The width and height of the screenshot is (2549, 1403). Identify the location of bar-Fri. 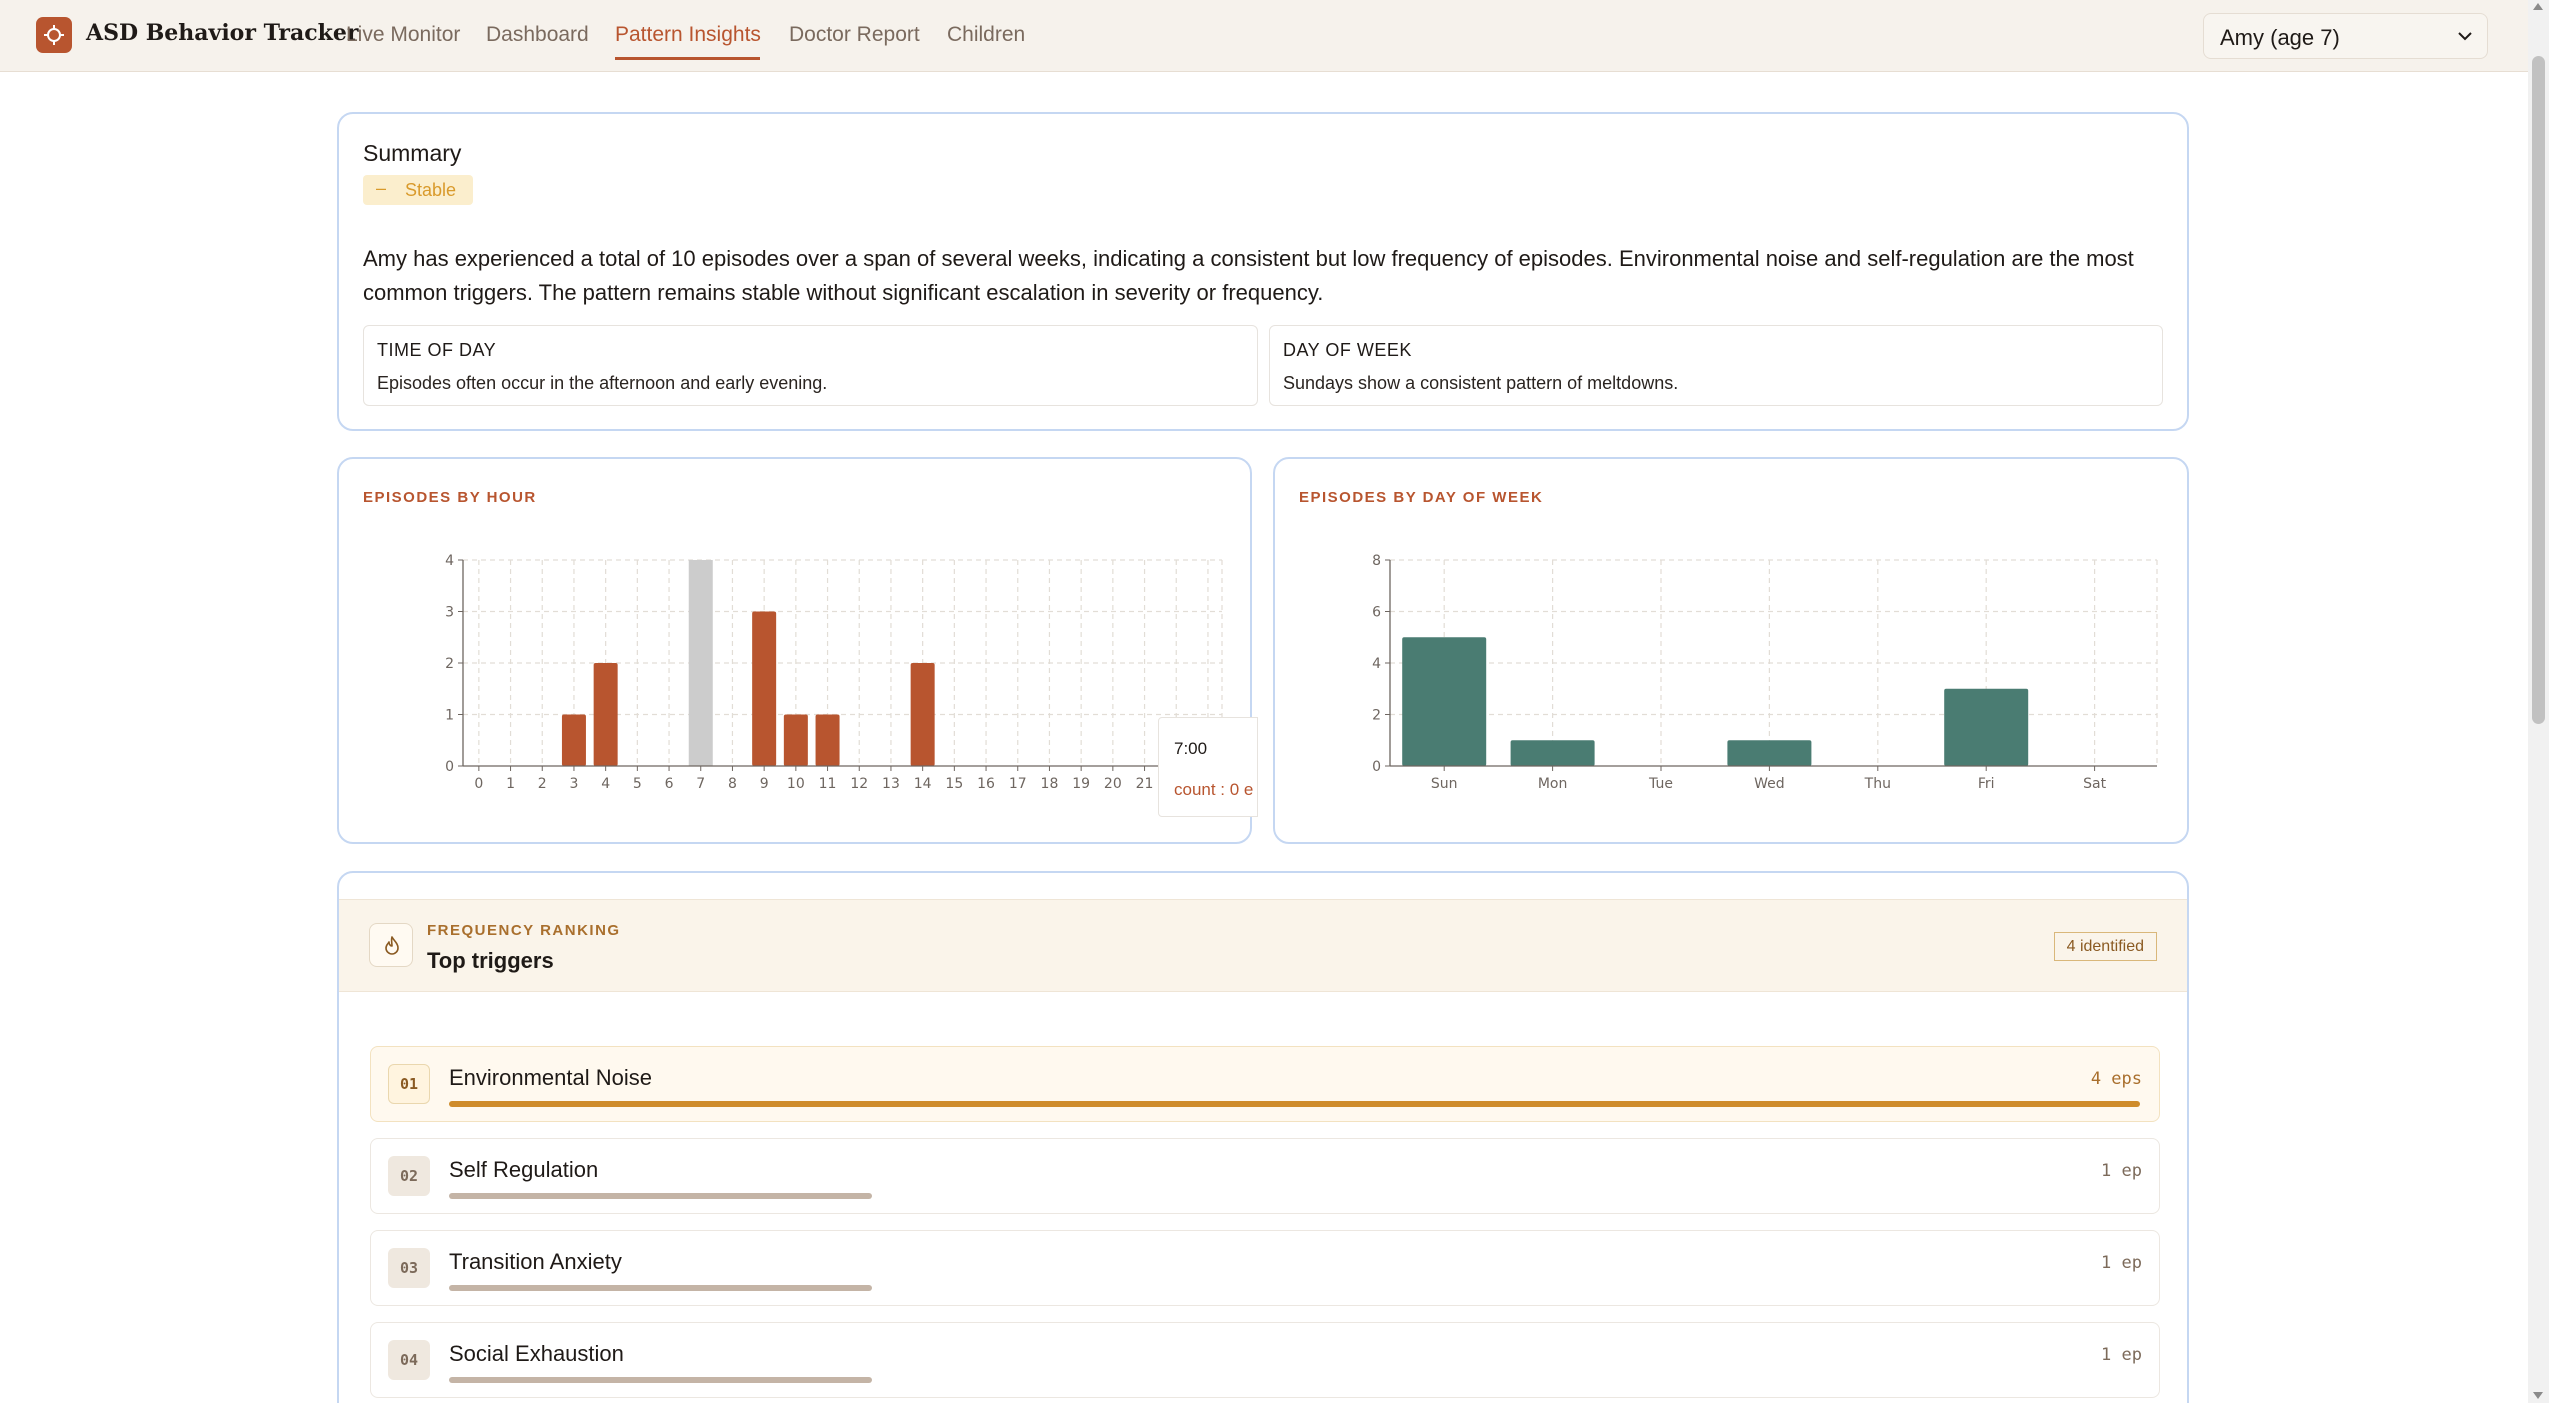
(1986, 727).